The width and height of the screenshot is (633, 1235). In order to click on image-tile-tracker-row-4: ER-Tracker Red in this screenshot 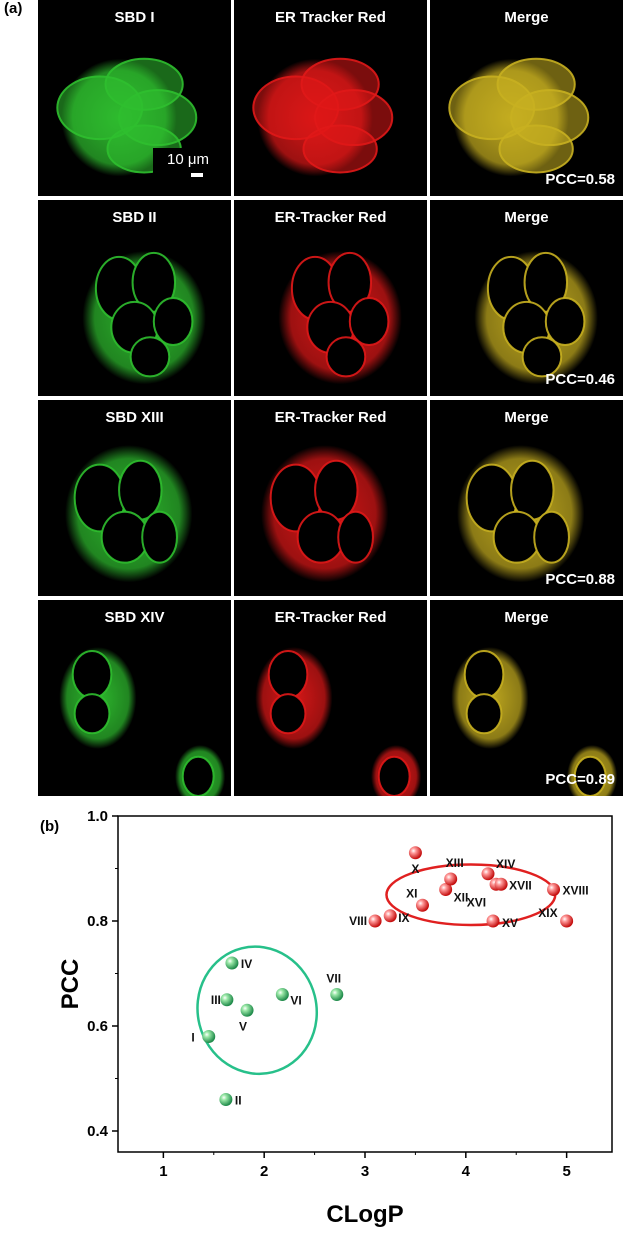, I will do `click(330, 698)`.